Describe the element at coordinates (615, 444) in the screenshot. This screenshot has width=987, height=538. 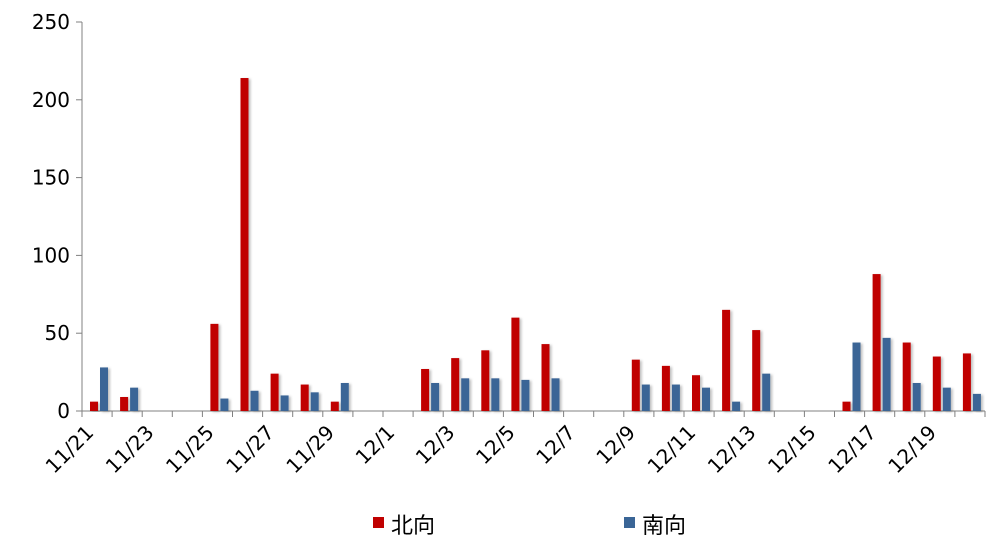
I see `x-tick-label: 12/9` at that location.